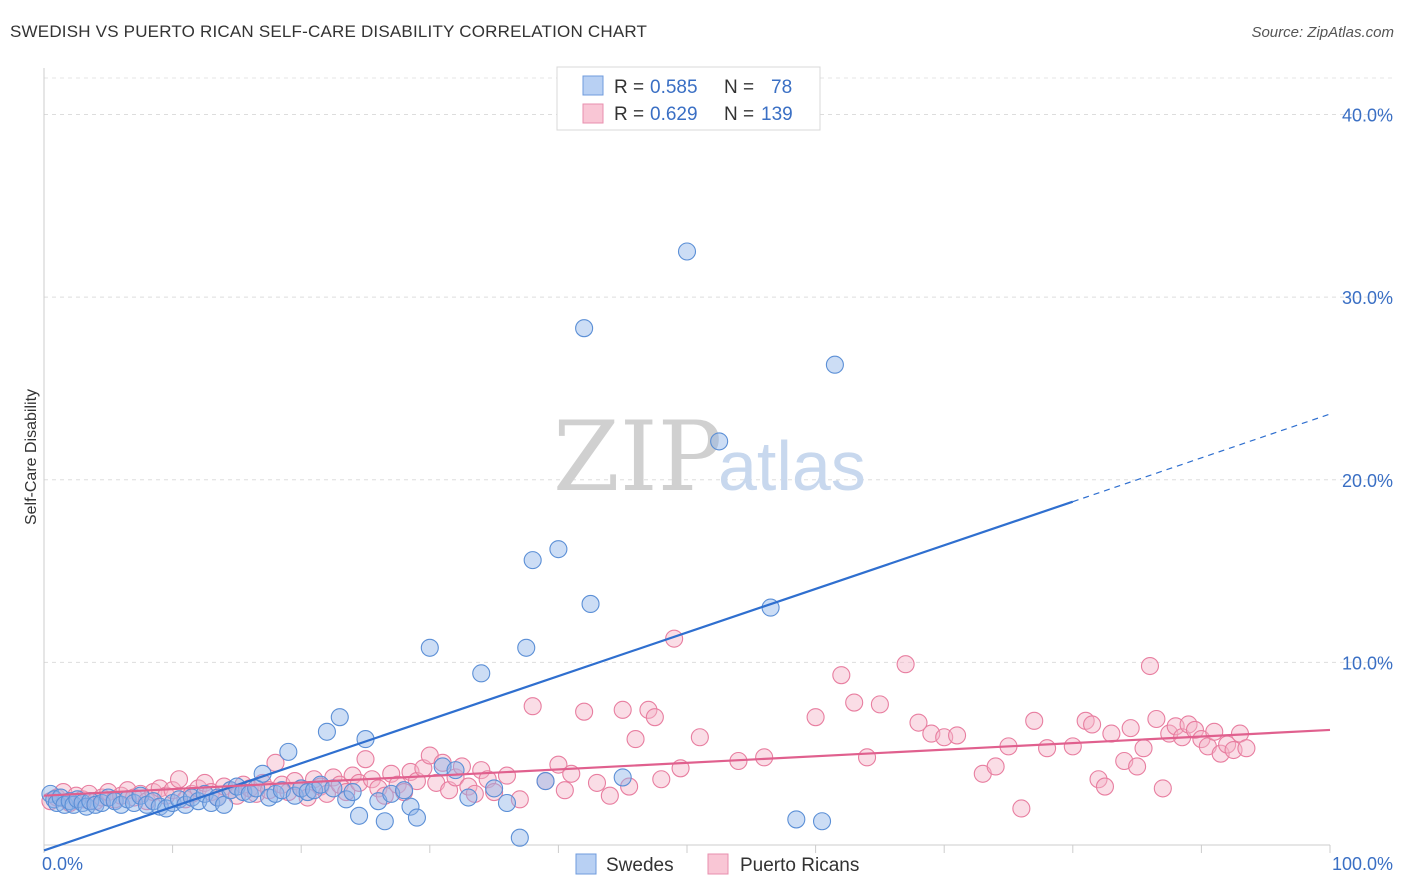  I want to click on series-swatch-swedes, so click(586, 864).